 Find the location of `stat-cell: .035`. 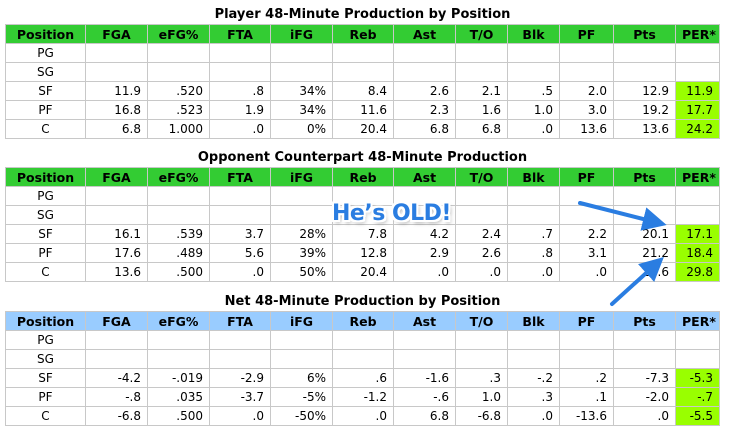

stat-cell: .035 is located at coordinates (178, 397).